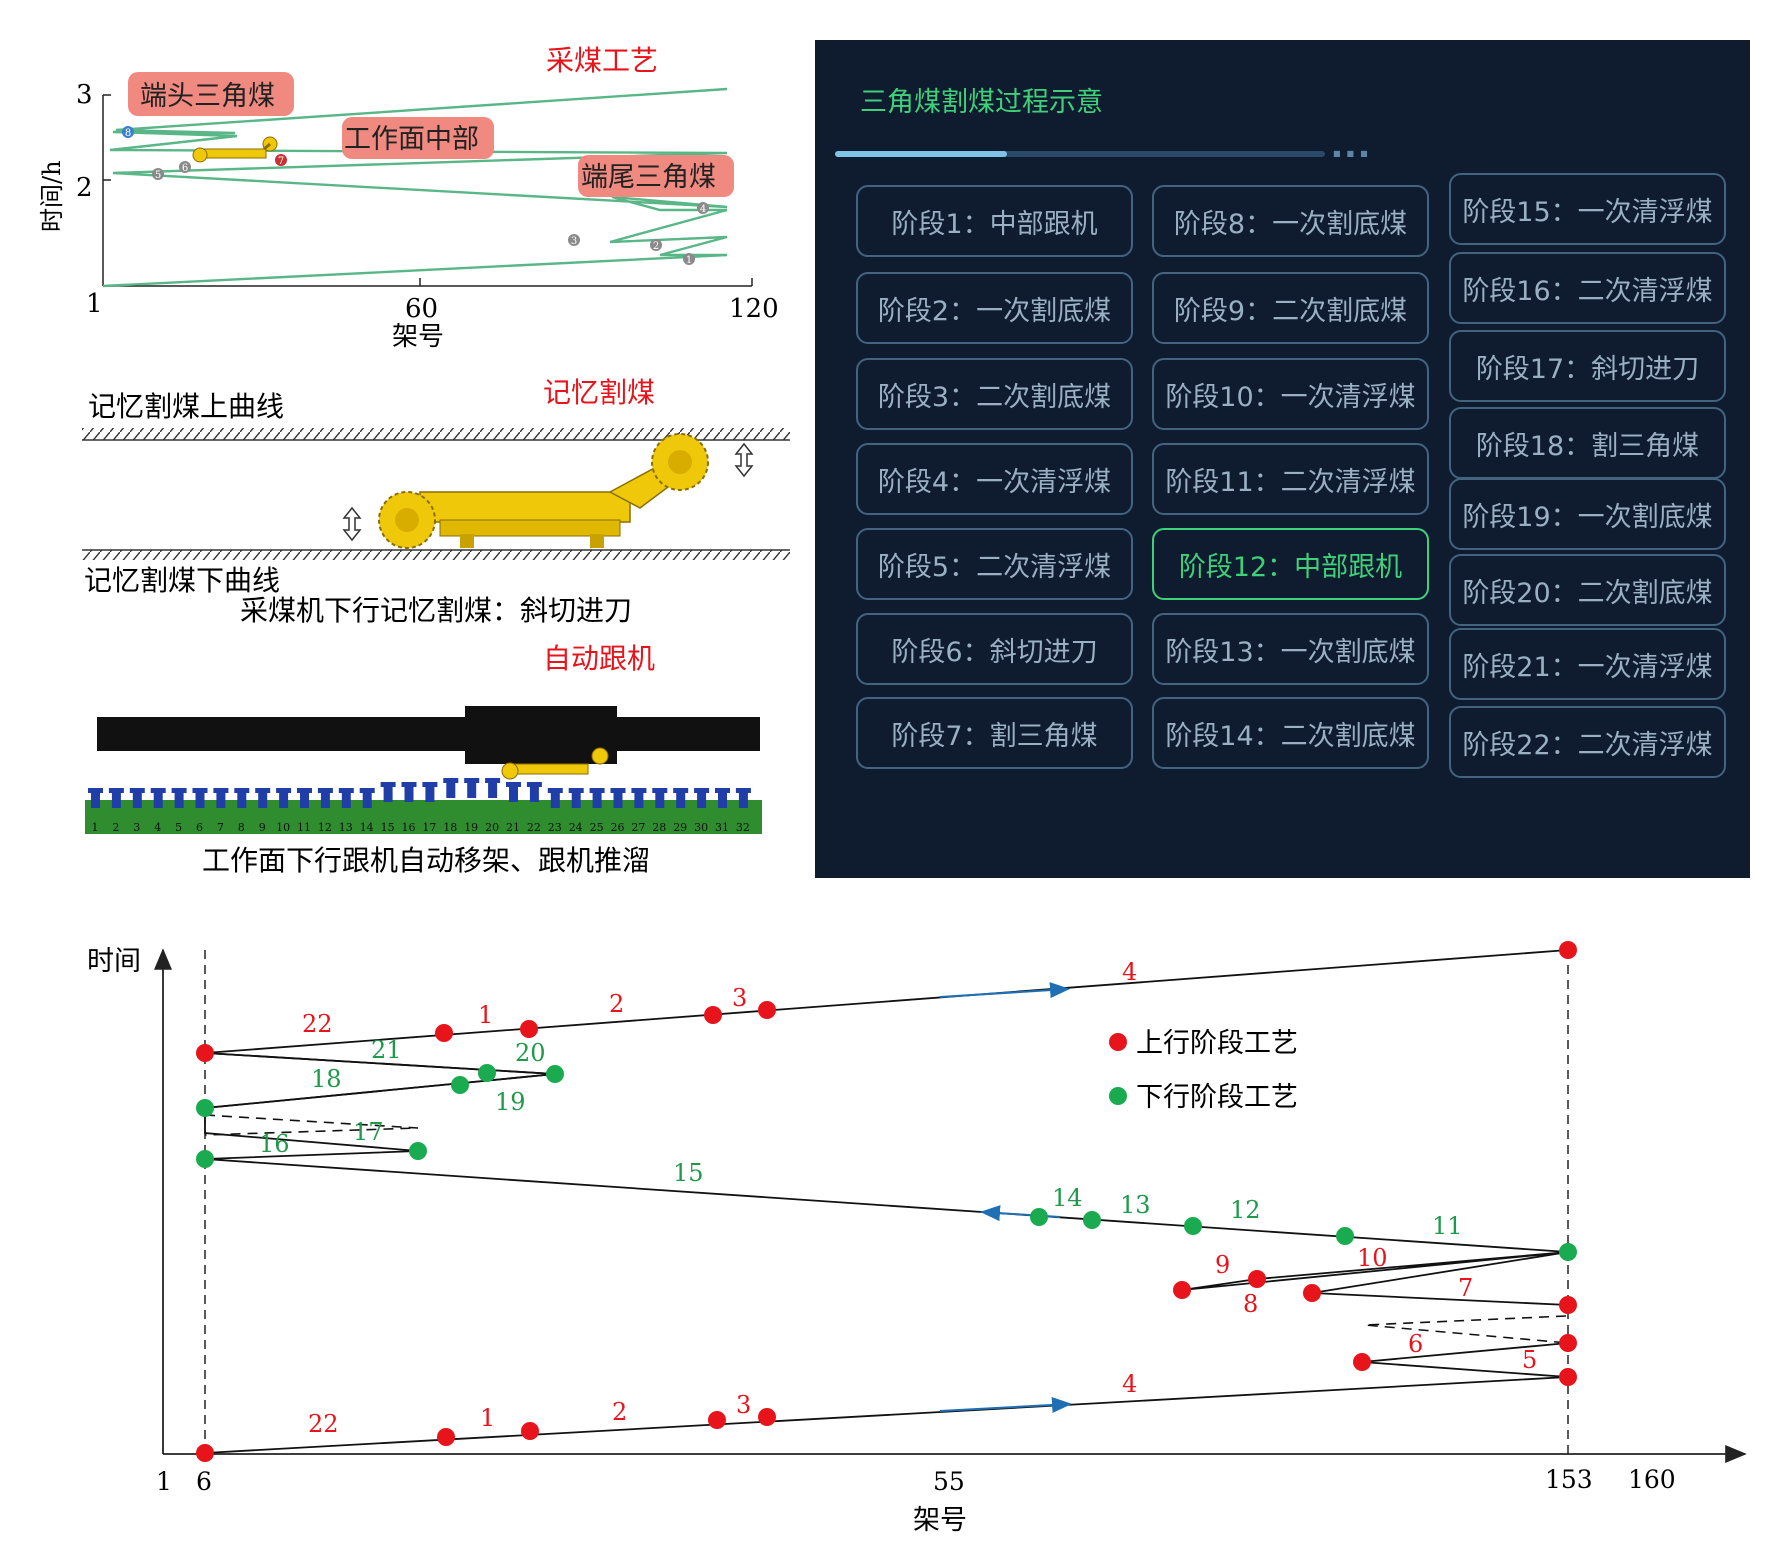  I want to click on svg-text: 1, so click(689, 260).